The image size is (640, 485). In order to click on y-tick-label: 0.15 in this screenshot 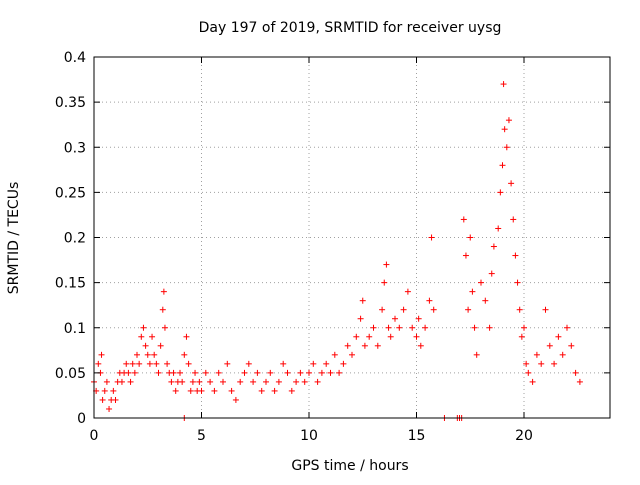, I will do `click(70, 284)`.